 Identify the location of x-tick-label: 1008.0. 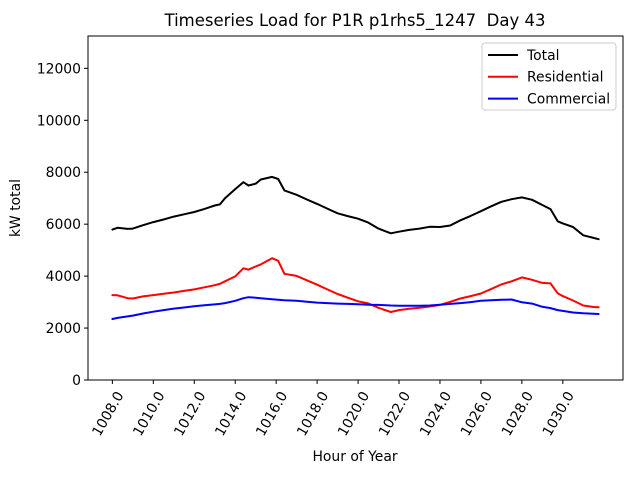
(108, 414).